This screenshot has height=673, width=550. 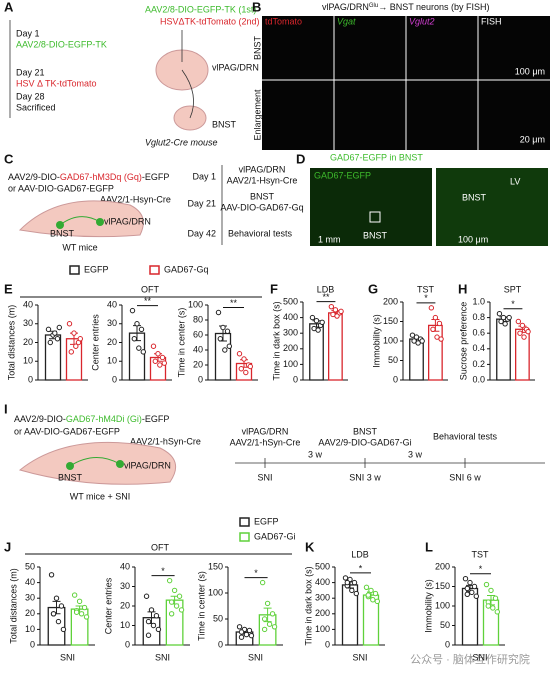 What do you see at coordinates (11, 343) in the screenshot?
I see `y-axis-label: Total distances (m)` at bounding box center [11, 343].